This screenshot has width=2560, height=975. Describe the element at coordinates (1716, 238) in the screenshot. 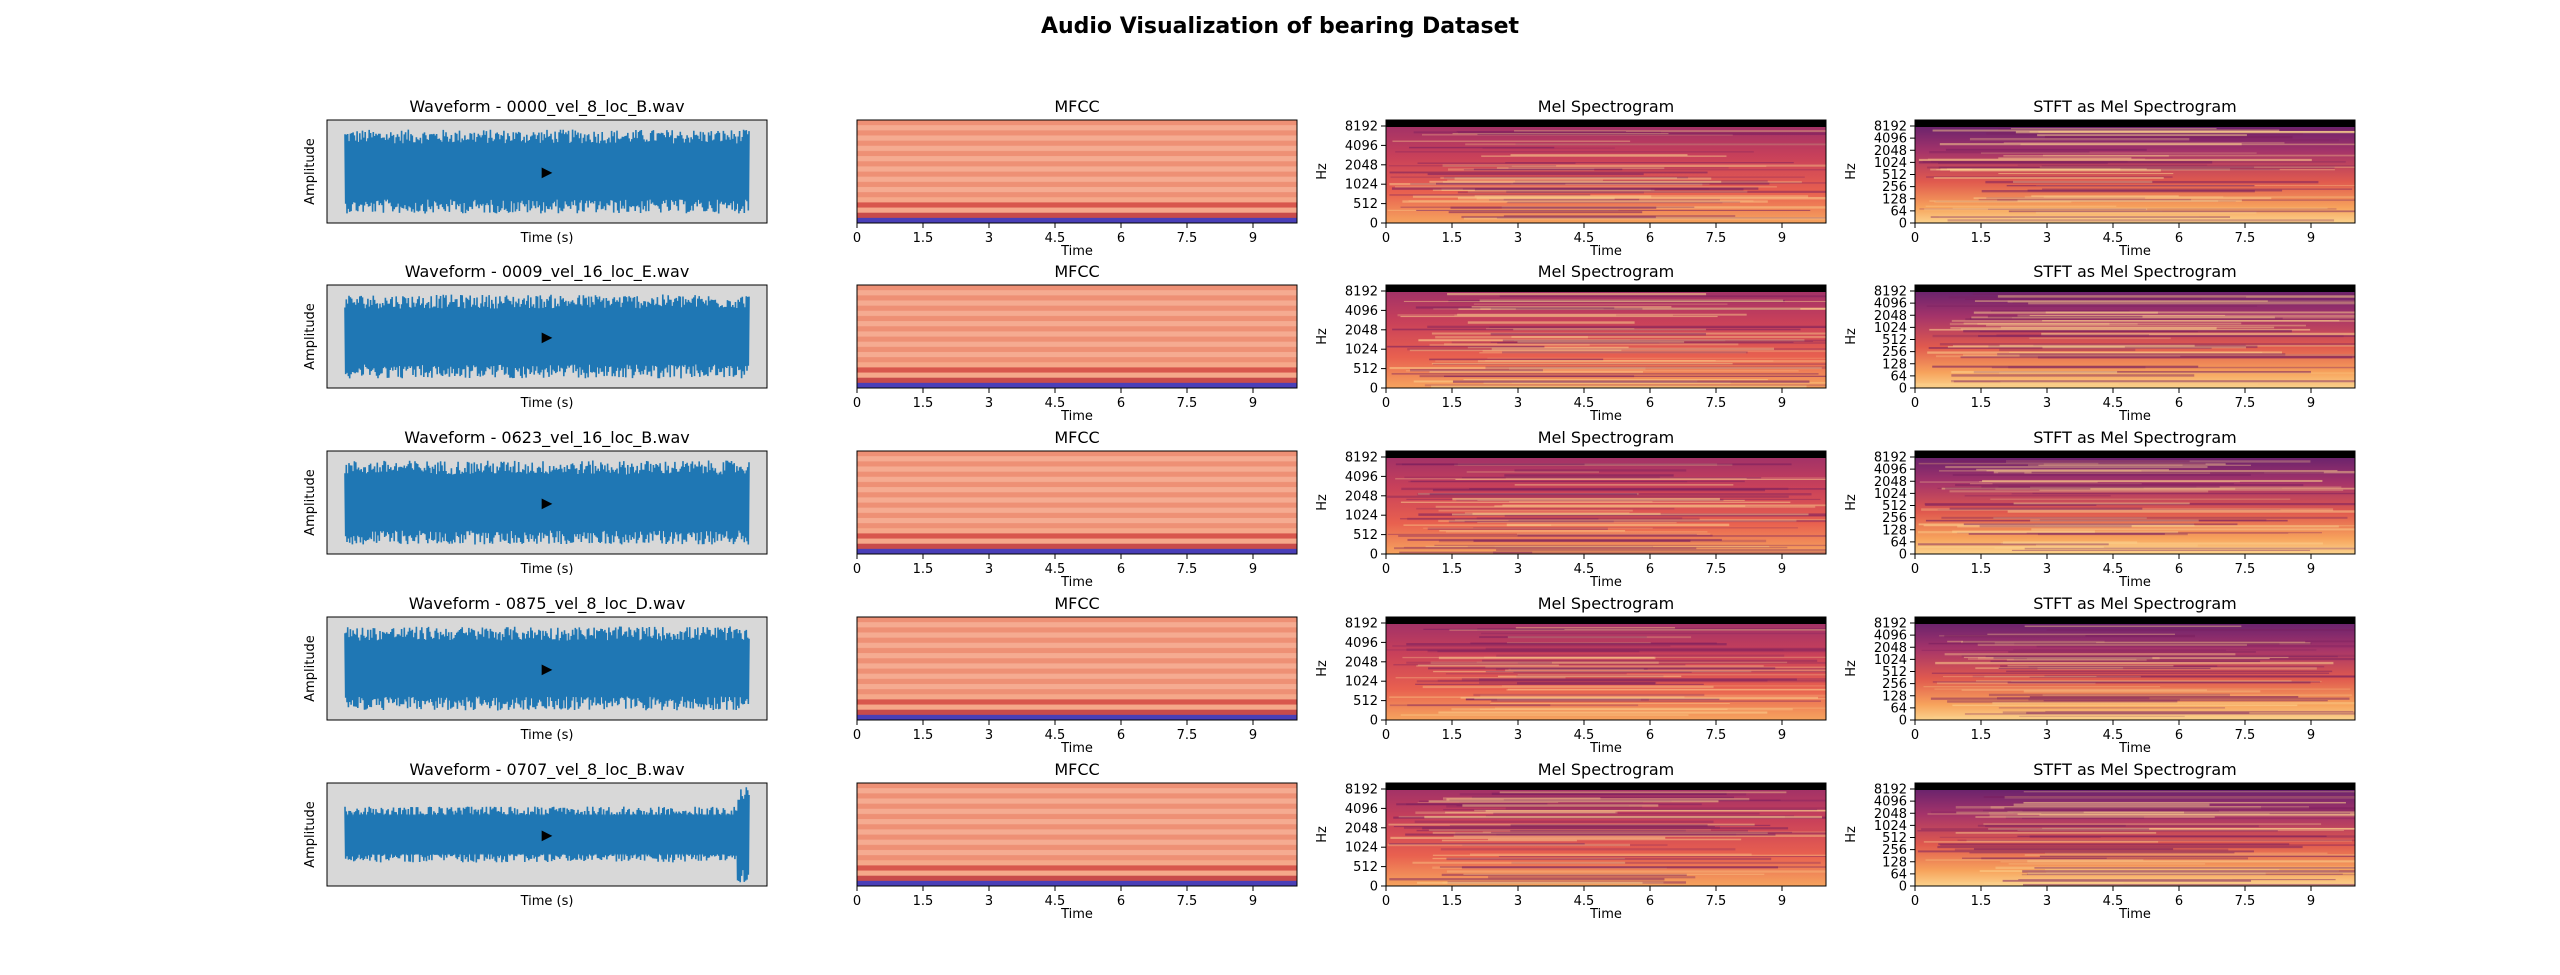

I see `mel-xtick-label: 7.5` at that location.